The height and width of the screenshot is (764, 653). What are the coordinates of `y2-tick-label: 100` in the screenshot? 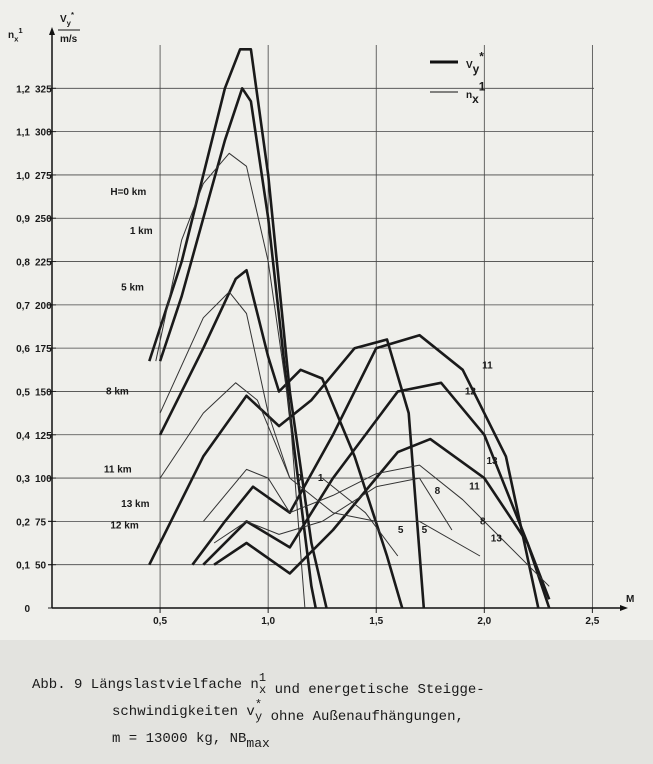 It's located at (43, 479).